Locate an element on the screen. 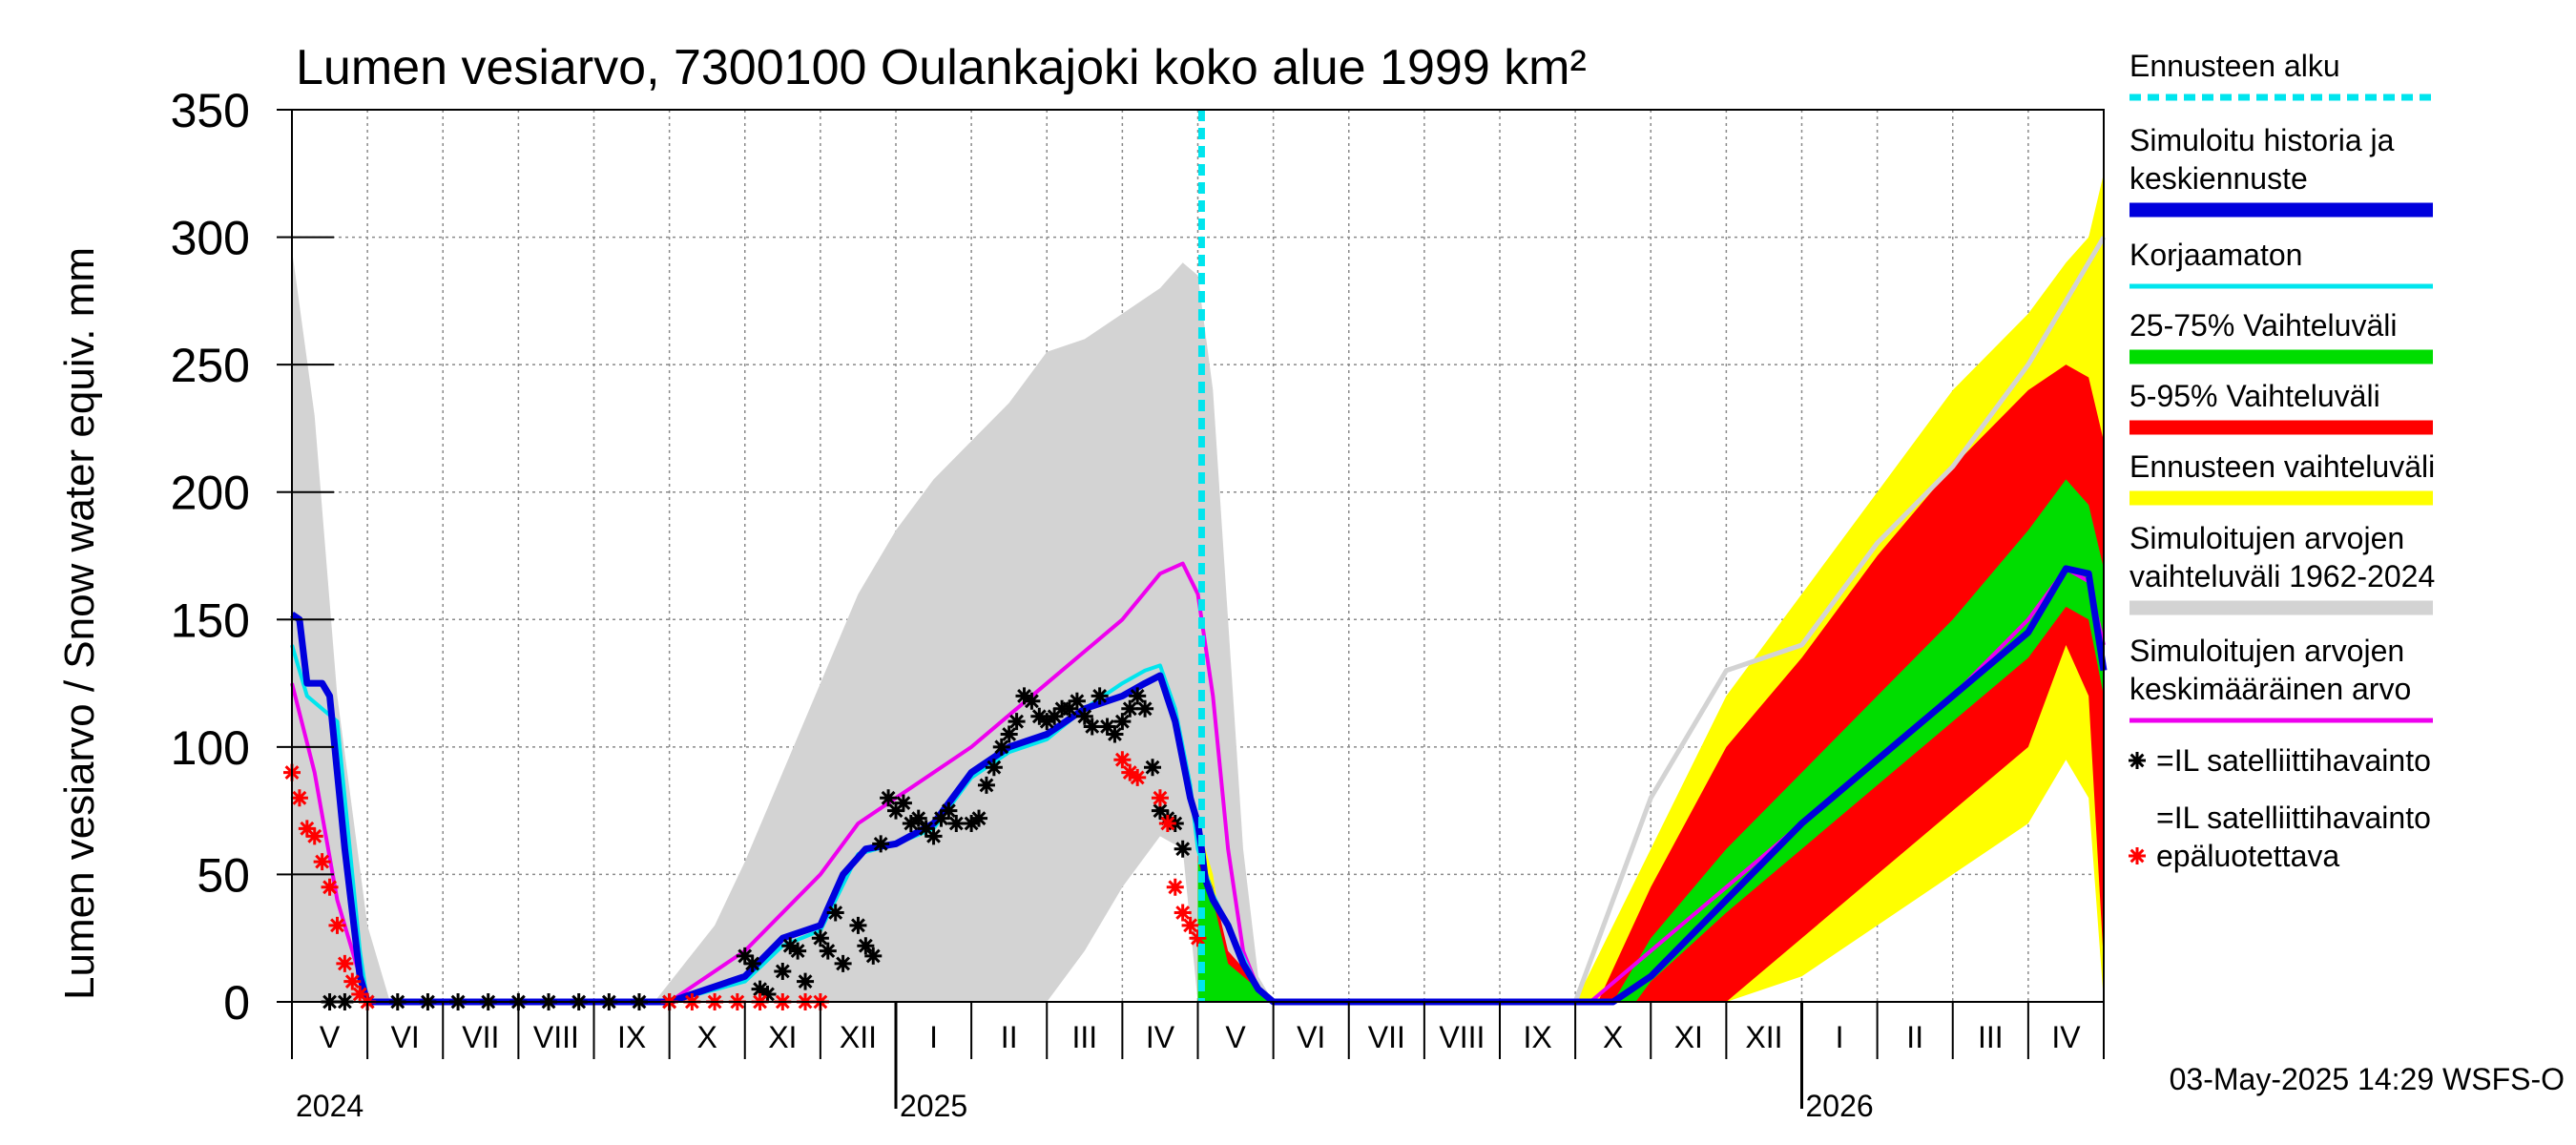 The height and width of the screenshot is (1145, 2576). legend-label: Ennusteen alku is located at coordinates (2234, 66).